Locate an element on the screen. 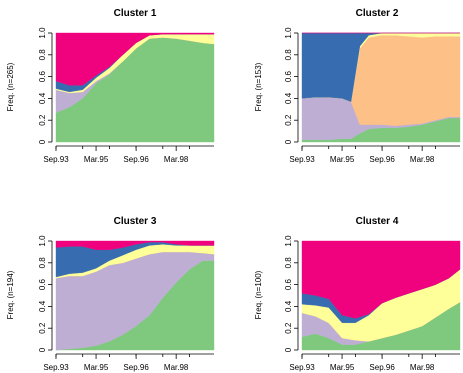  y-axis-label: Freq. (n=153) is located at coordinates (258, 86).